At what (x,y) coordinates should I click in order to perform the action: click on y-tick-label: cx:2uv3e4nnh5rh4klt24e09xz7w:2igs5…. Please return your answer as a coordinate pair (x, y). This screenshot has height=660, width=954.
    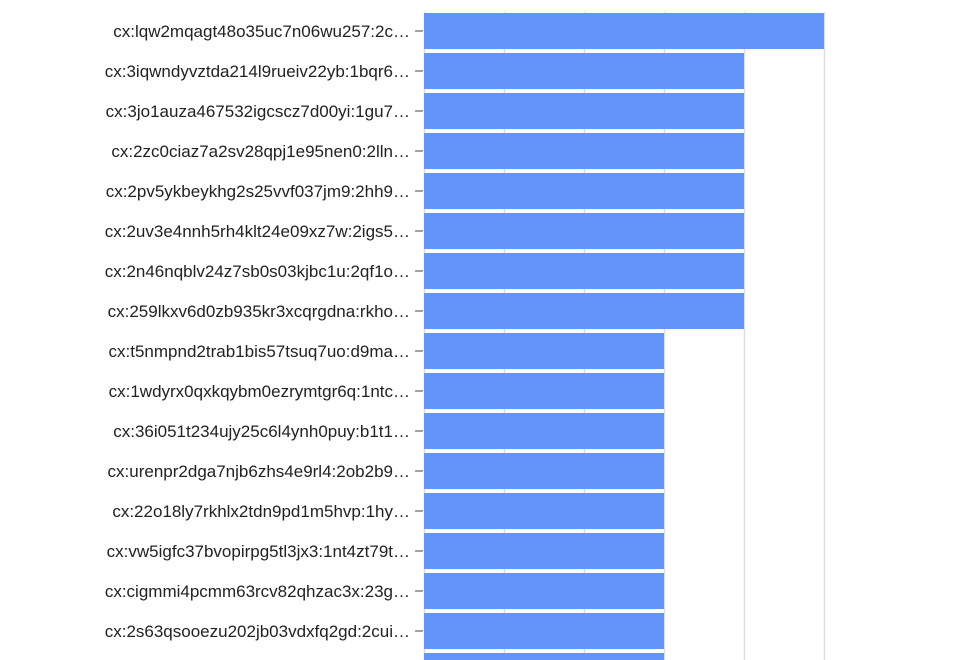
    Looking at the image, I should click on (257, 231).